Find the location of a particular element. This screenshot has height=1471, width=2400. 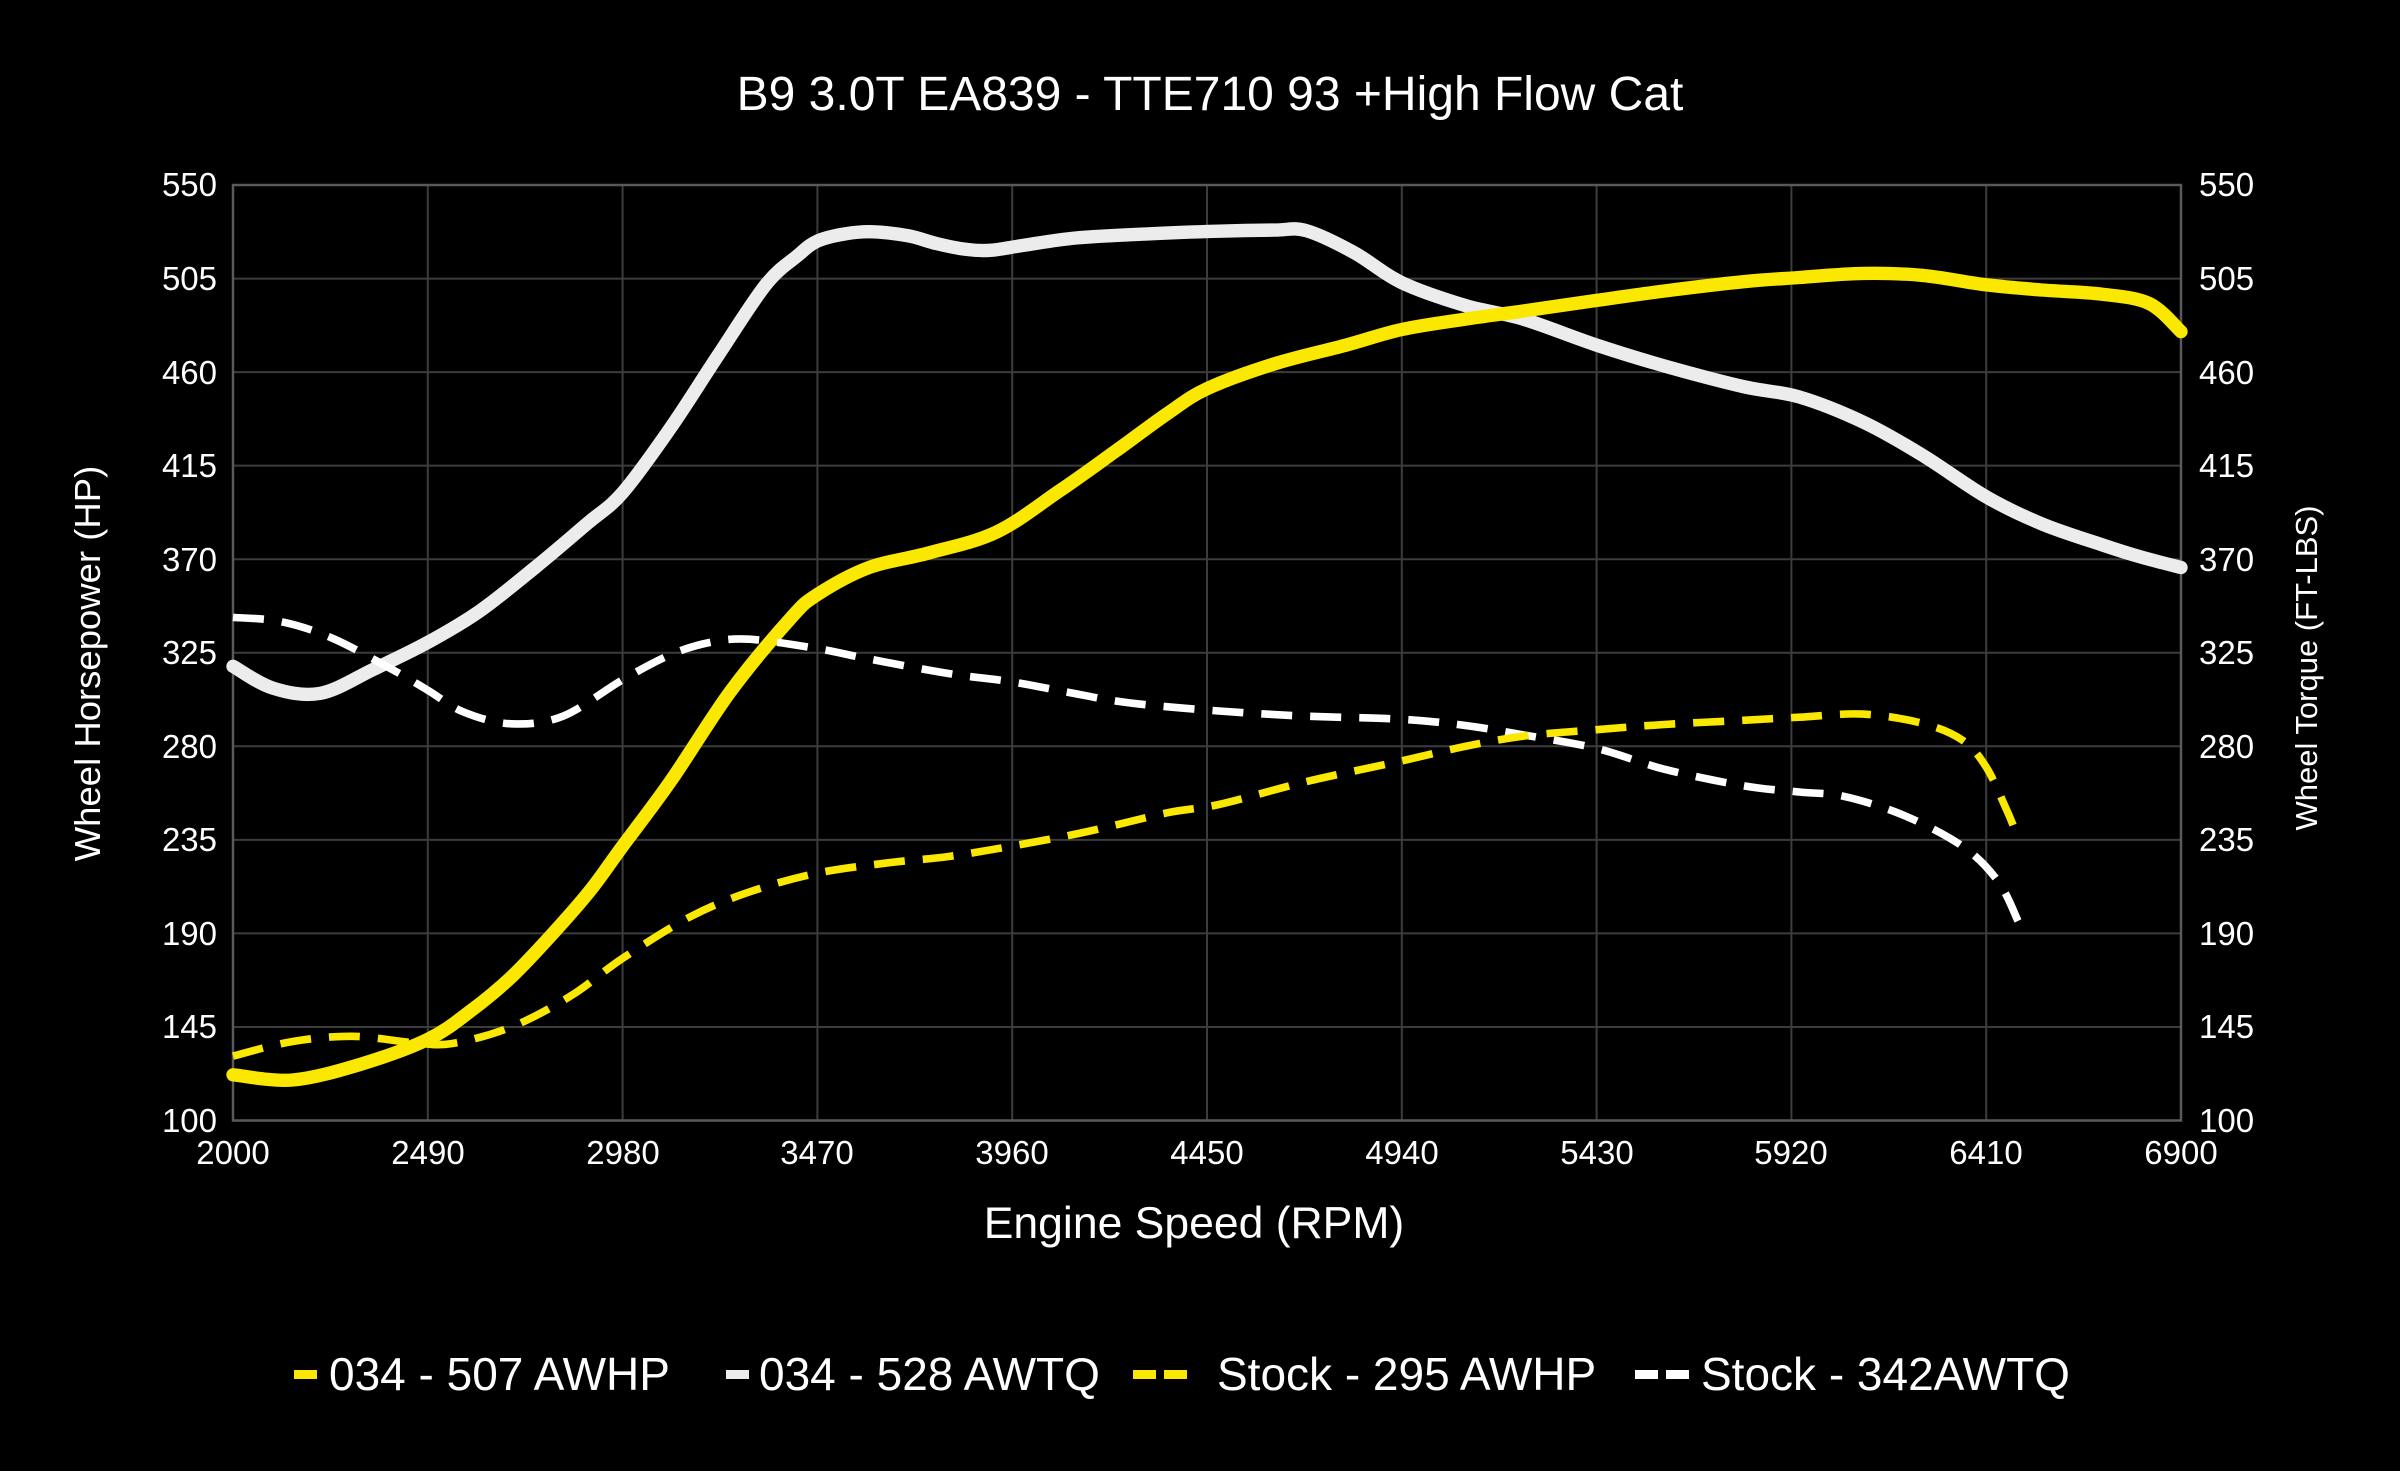

svg-text: 2000 is located at coordinates (232, 1152).